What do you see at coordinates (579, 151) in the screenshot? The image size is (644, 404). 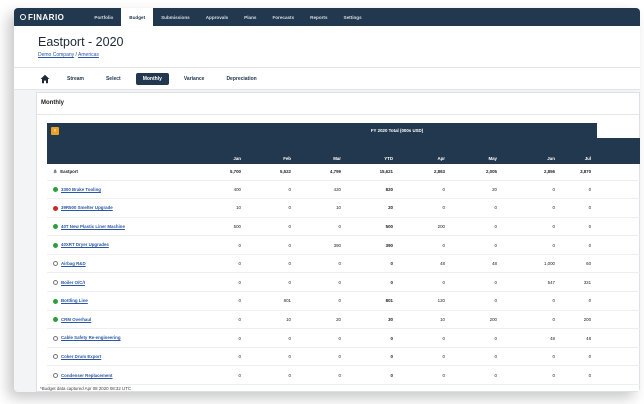 I see `column-header-jul: Jul` at bounding box center [579, 151].